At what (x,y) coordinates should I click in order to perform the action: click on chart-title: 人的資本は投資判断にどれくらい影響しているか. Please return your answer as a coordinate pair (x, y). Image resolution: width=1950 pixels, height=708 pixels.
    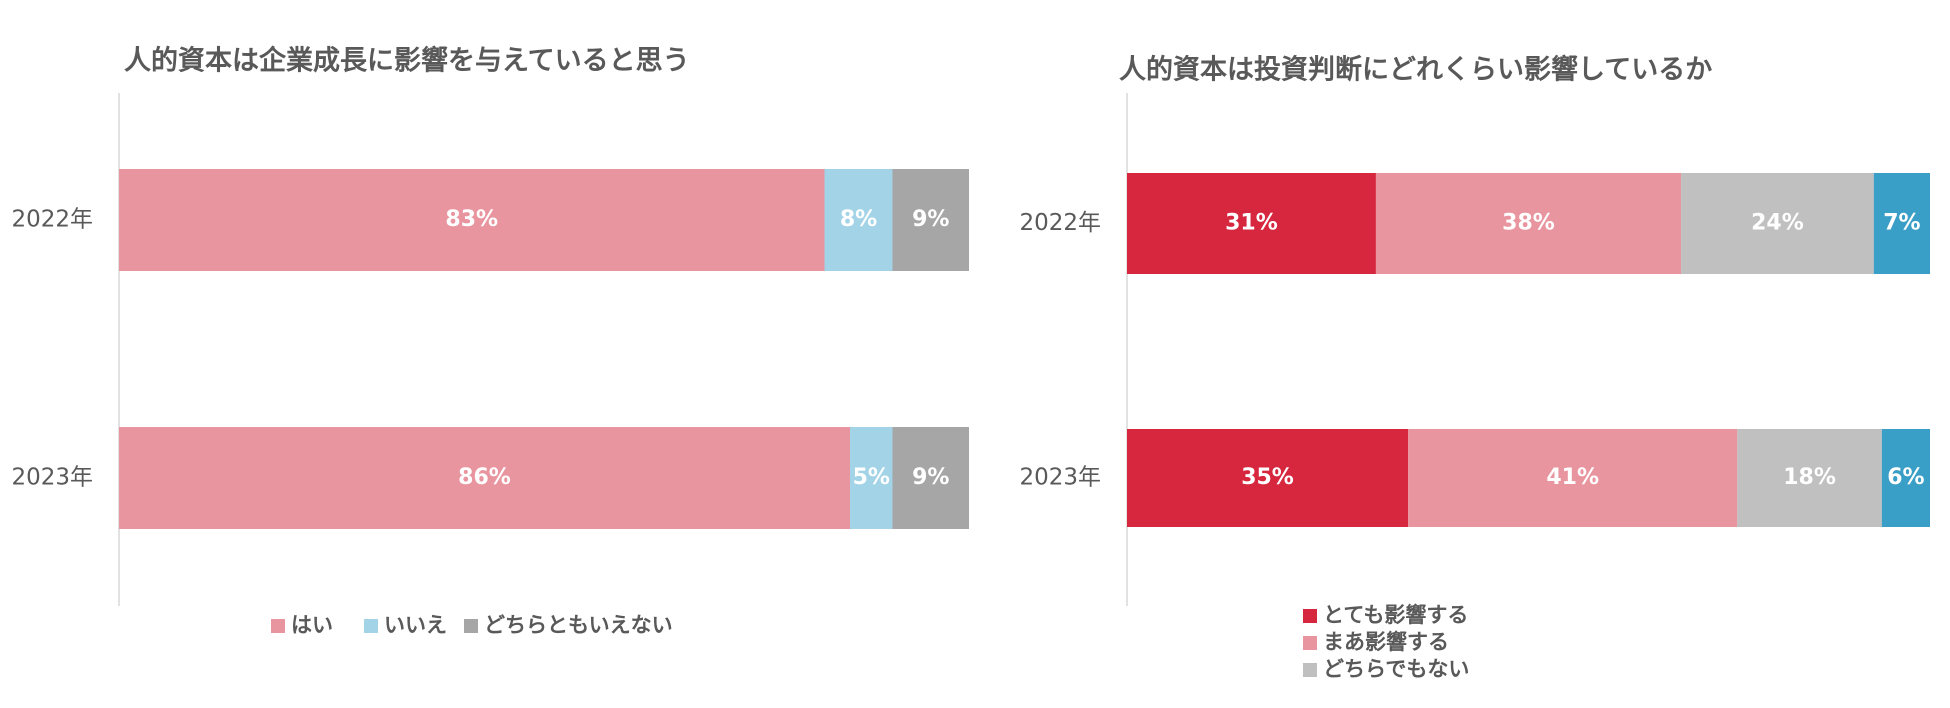
    Looking at the image, I should click on (1415, 70).